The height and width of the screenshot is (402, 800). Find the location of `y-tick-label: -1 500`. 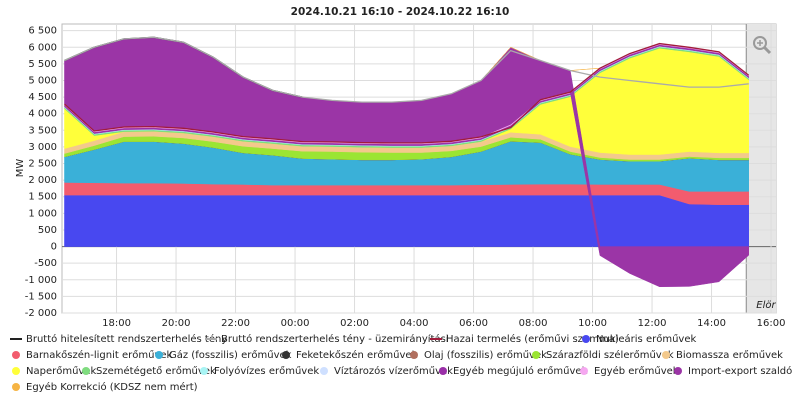

y-tick-label: -1 500 is located at coordinates (41, 296).